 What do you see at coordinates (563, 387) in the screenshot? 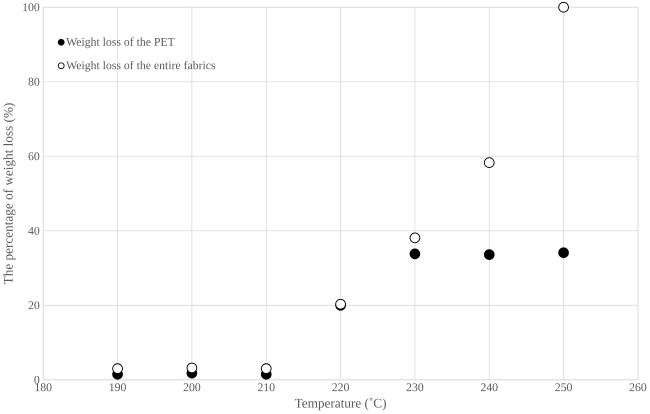
I see `x-tick-label: 250` at bounding box center [563, 387].